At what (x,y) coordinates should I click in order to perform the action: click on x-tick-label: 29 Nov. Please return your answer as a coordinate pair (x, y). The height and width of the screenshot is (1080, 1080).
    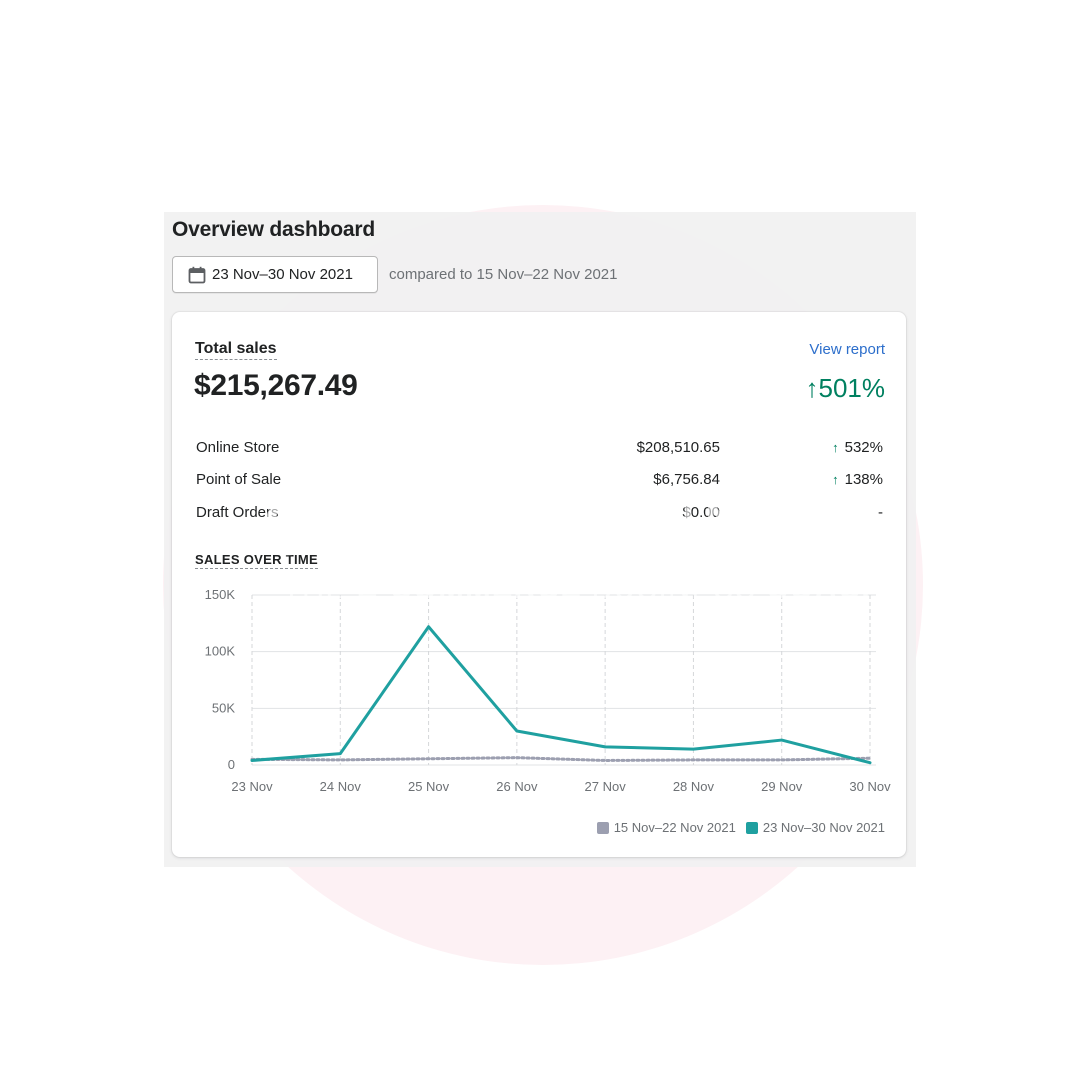
    Looking at the image, I should click on (782, 786).